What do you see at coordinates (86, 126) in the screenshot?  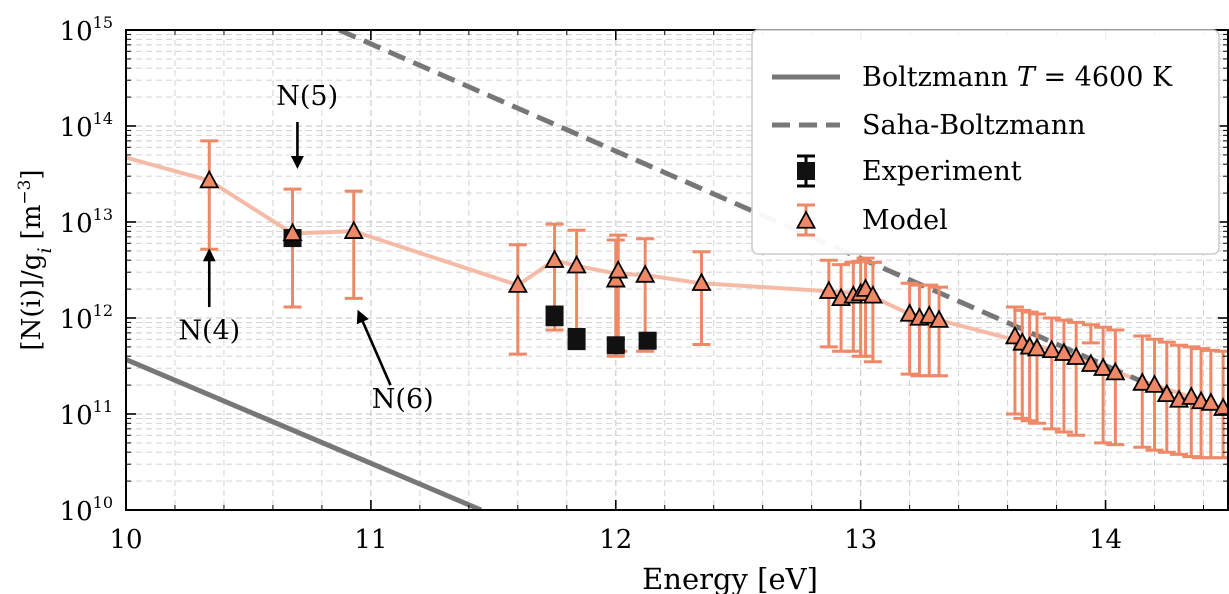 I see `y-tick-label: 1014` at bounding box center [86, 126].